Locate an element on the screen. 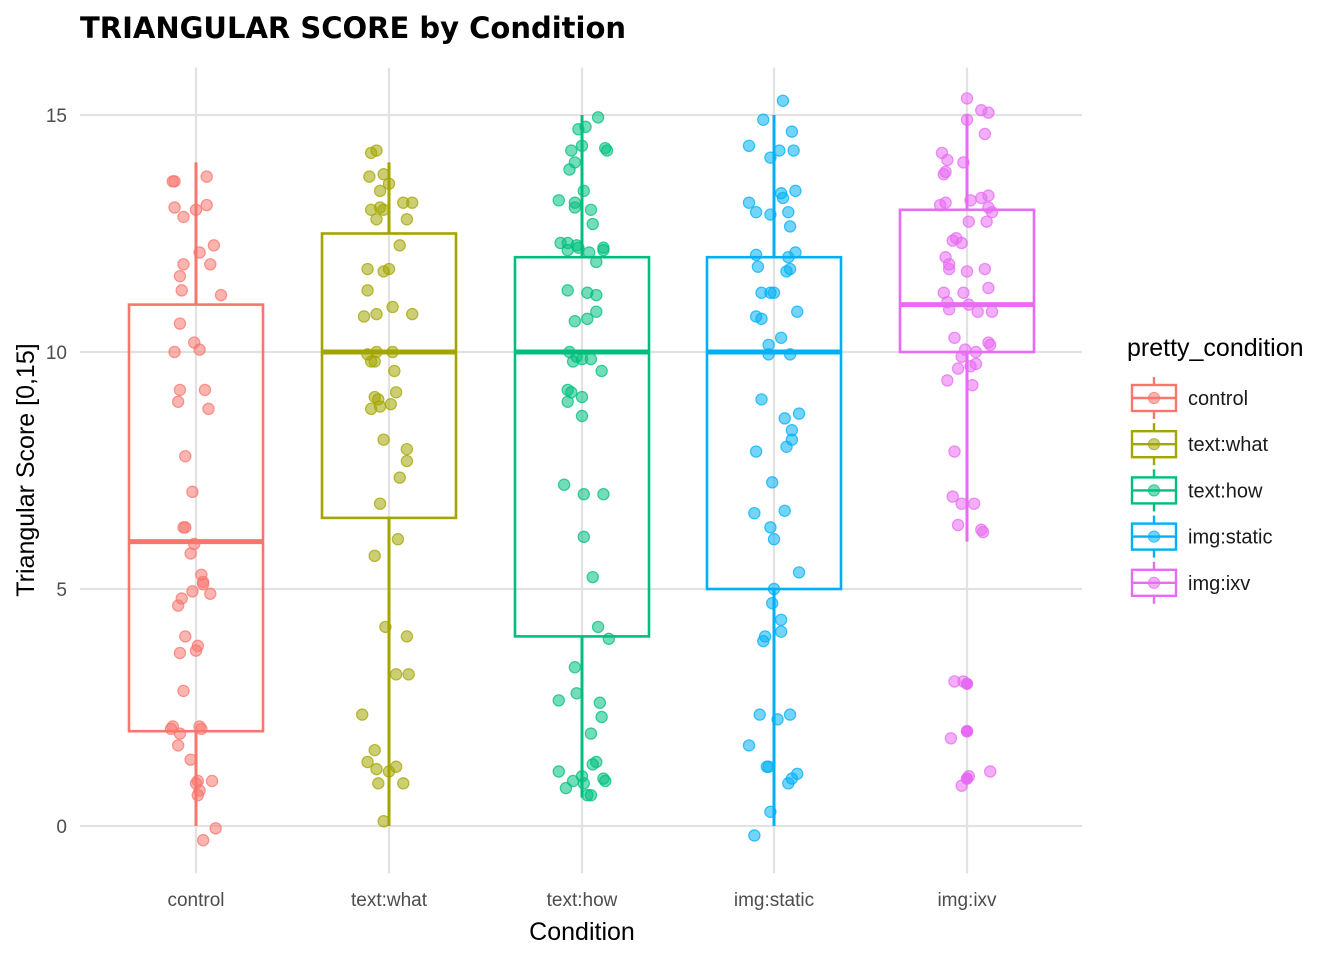 This screenshot has width=1344, height=960. y-tick-label: 10 is located at coordinates (56, 353).